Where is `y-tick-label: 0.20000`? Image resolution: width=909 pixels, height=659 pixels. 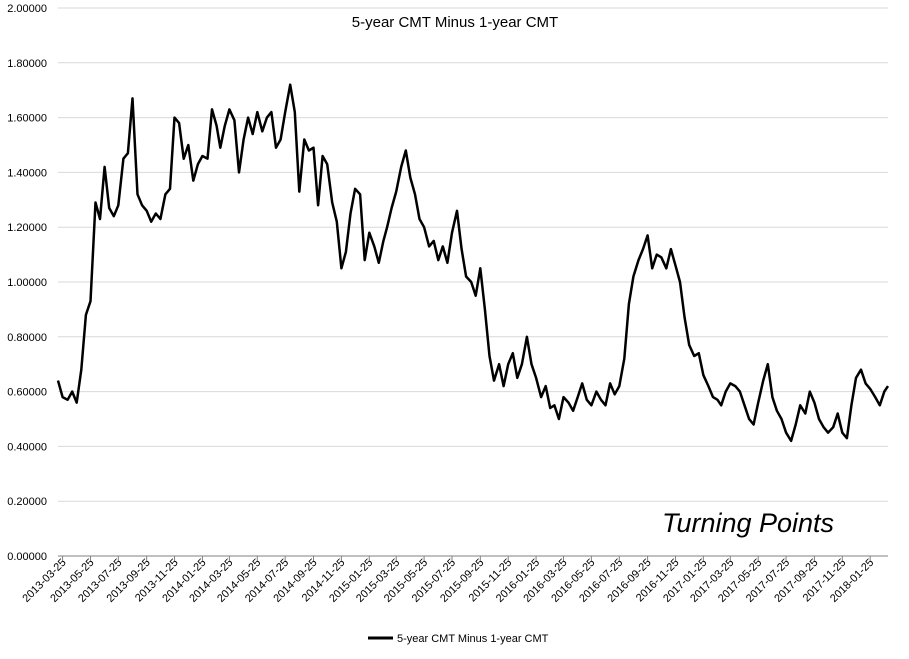
y-tick-label: 0.20000 is located at coordinates (27, 502).